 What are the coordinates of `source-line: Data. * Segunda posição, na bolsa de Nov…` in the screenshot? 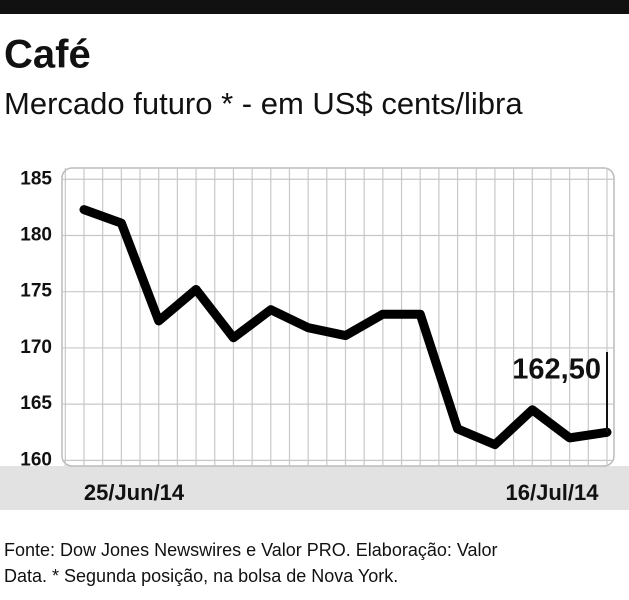 It's located at (201, 576).